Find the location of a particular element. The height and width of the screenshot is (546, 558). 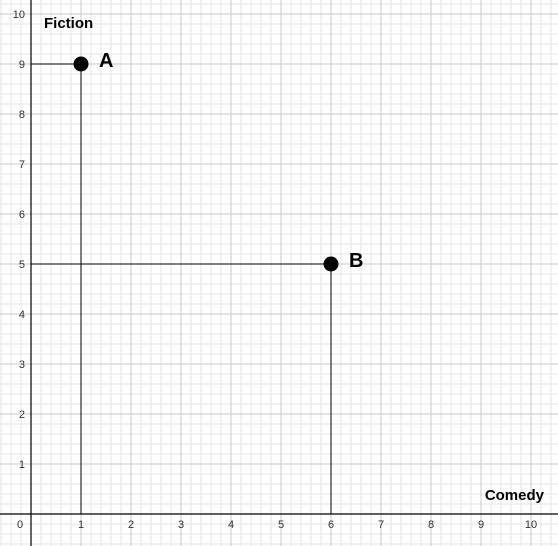

x-tick-label: 5 is located at coordinates (281, 525).